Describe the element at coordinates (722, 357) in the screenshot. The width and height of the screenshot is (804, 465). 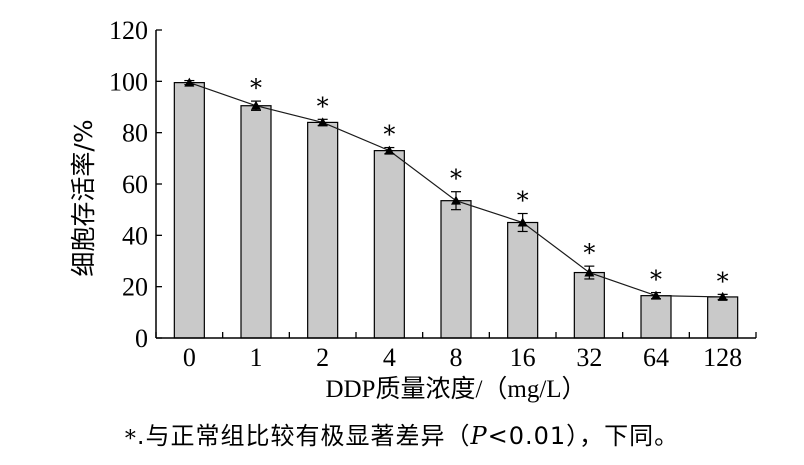
I see `x-tick-label: 128` at that location.